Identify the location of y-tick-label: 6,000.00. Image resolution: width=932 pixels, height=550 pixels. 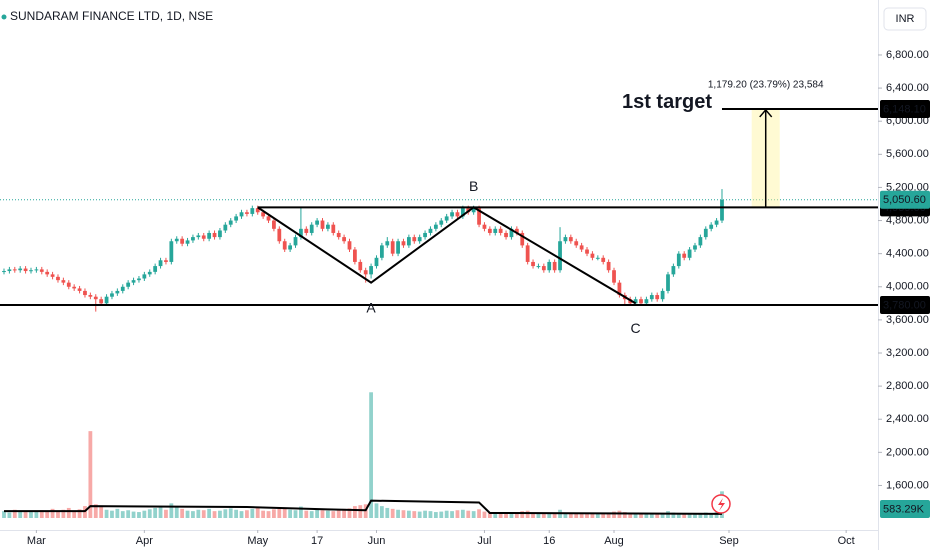
(907, 121).